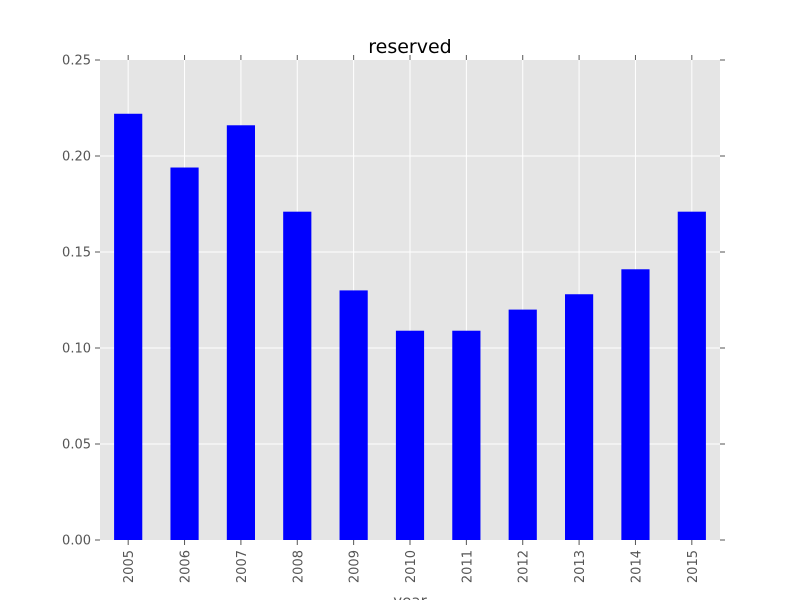  I want to click on bar-2010, so click(410, 435).